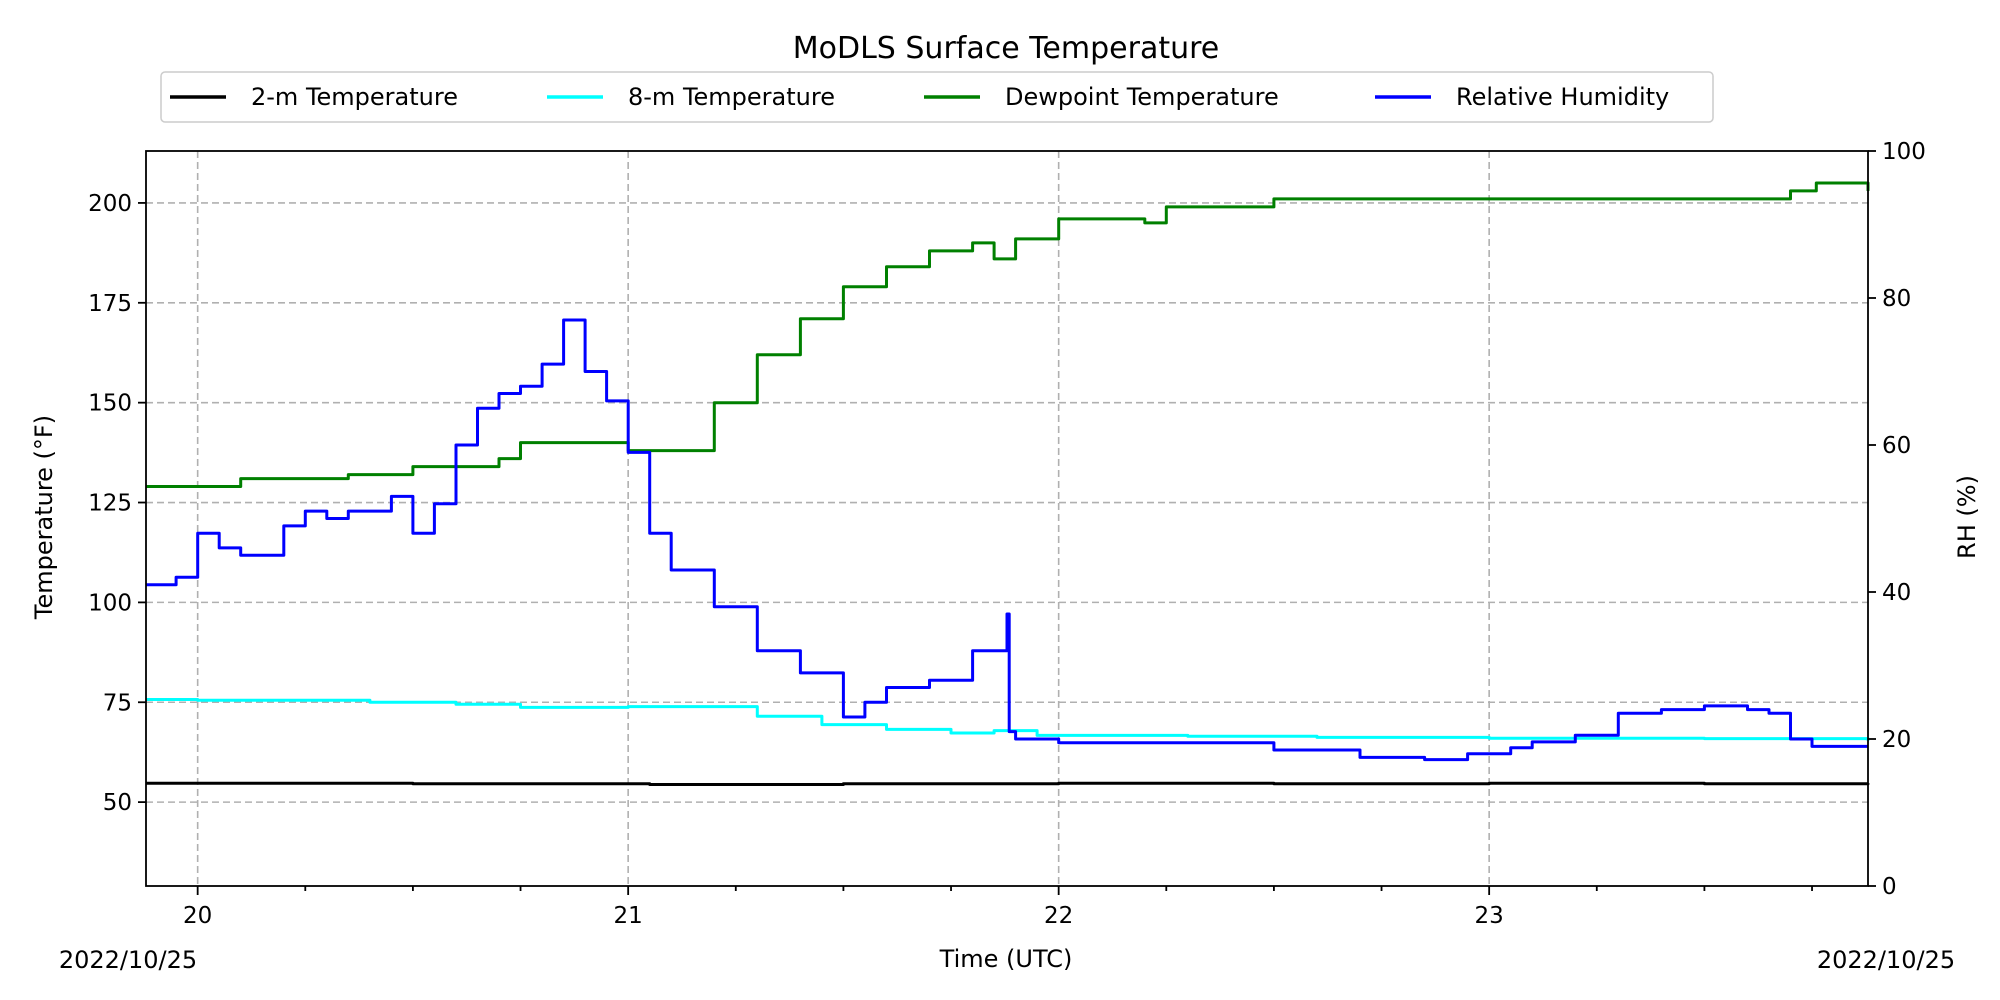 The width and height of the screenshot is (2000, 1000). I want to click on y-right-tick-label: 40, so click(1896, 593).